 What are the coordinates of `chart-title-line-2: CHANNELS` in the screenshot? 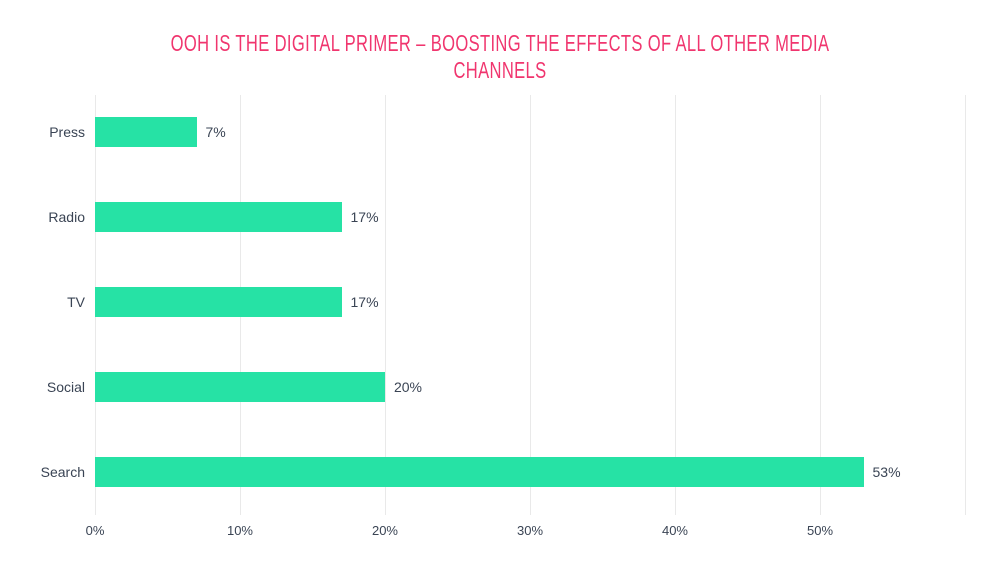 It's located at (500, 70).